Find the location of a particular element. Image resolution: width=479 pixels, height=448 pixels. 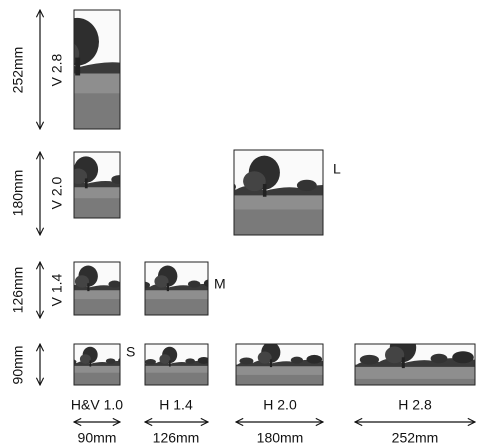

size-class-label: S is located at coordinates (130, 352).